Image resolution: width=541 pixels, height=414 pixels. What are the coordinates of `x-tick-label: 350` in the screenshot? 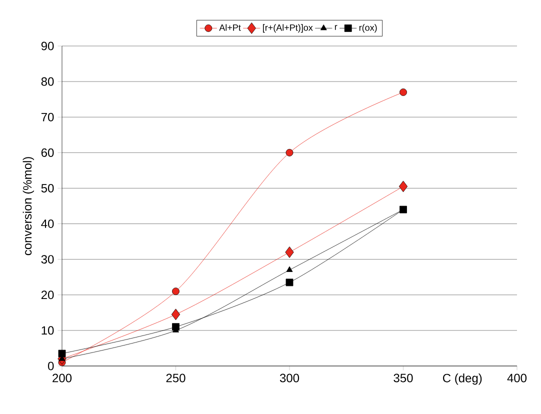 It's located at (403, 378).